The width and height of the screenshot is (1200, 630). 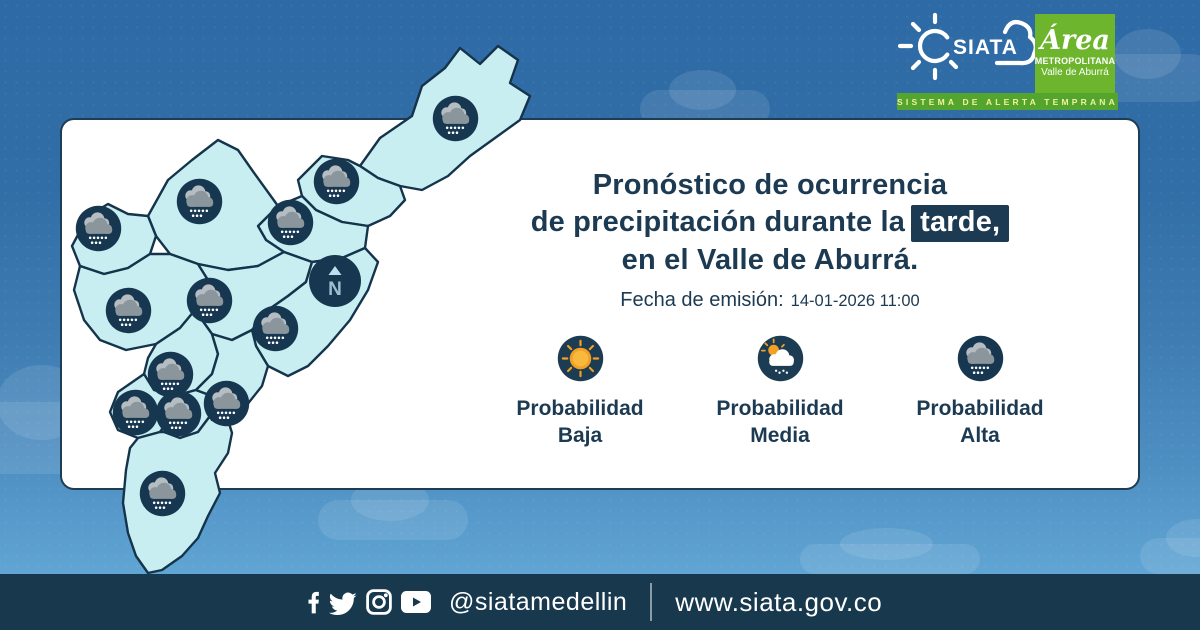 I want to click on instagram-icon, so click(x=379, y=602).